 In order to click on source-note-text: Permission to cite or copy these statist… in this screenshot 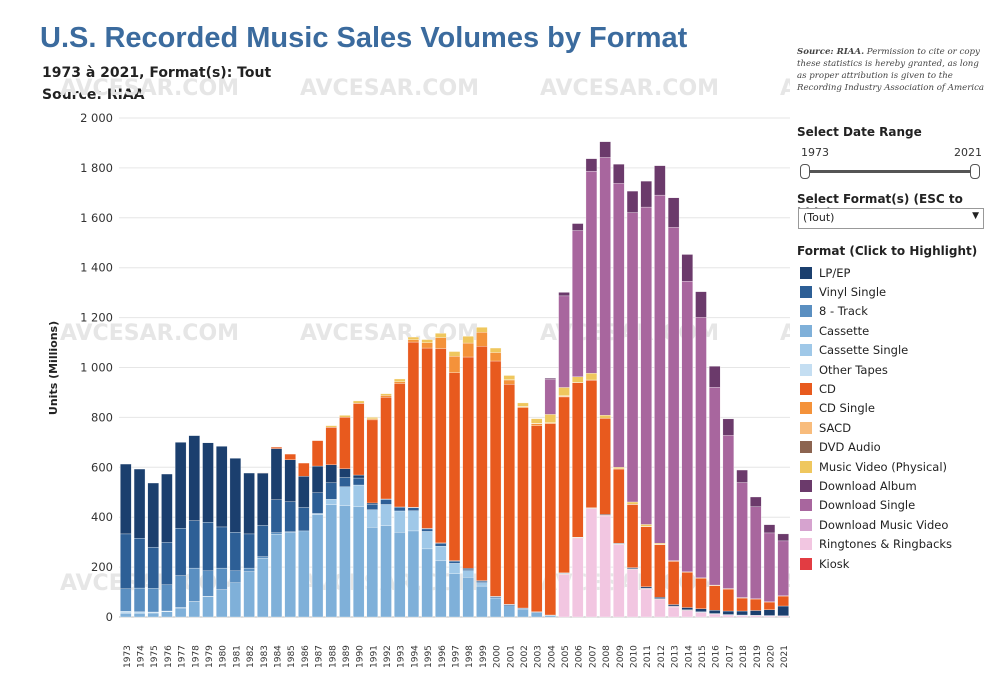, I will do `click(891, 70)`.